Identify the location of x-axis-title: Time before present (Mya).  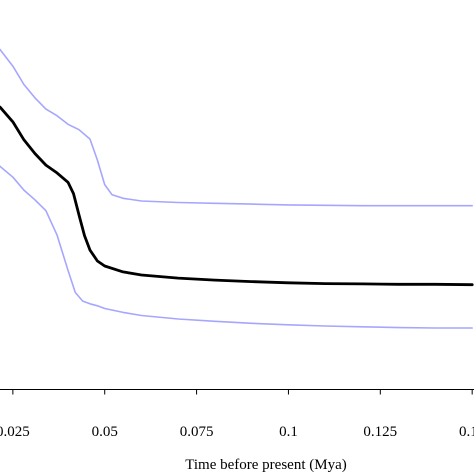
(265, 465).